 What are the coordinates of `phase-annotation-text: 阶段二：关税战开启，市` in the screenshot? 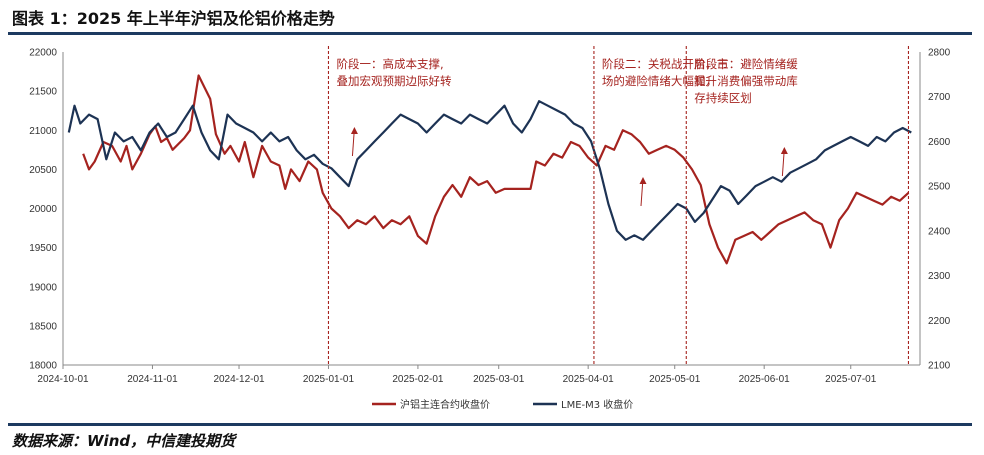 It's located at (665, 64).